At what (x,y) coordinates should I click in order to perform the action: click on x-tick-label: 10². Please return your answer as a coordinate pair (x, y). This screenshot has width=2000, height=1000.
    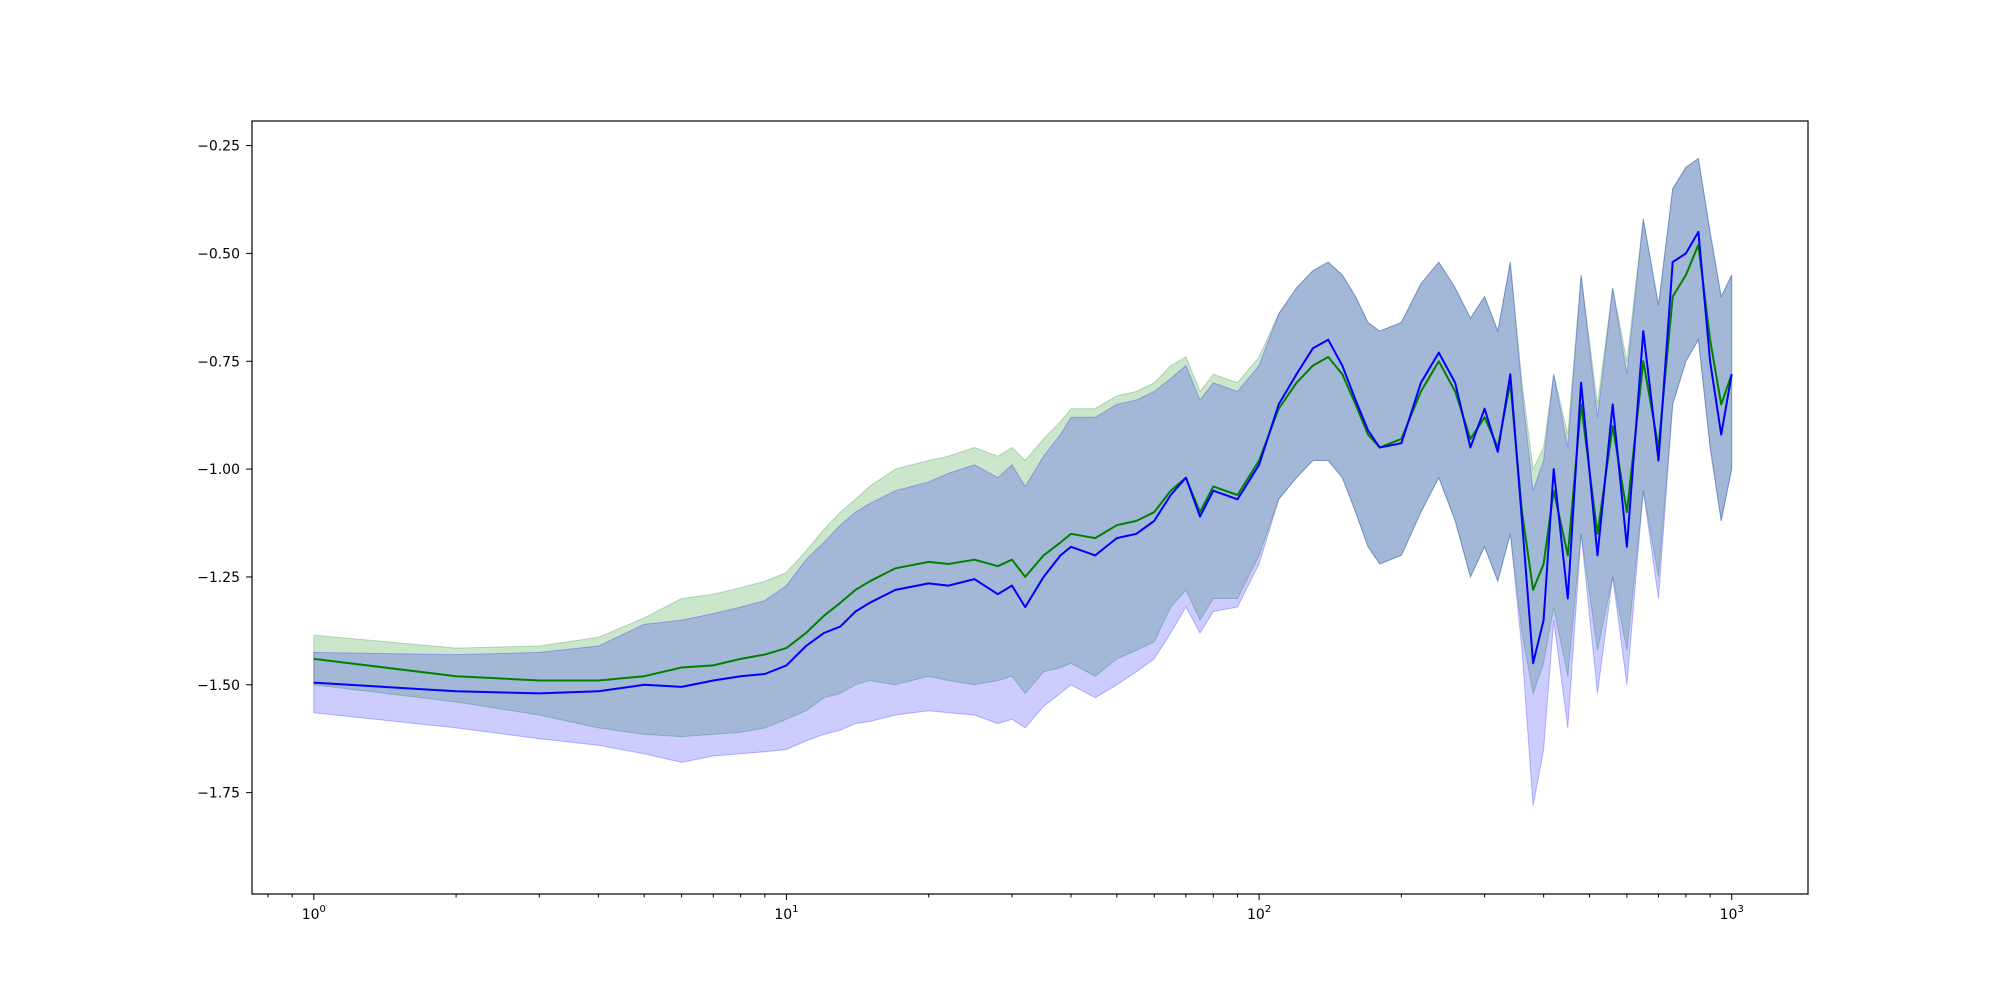
    Looking at the image, I should click on (1259, 913).